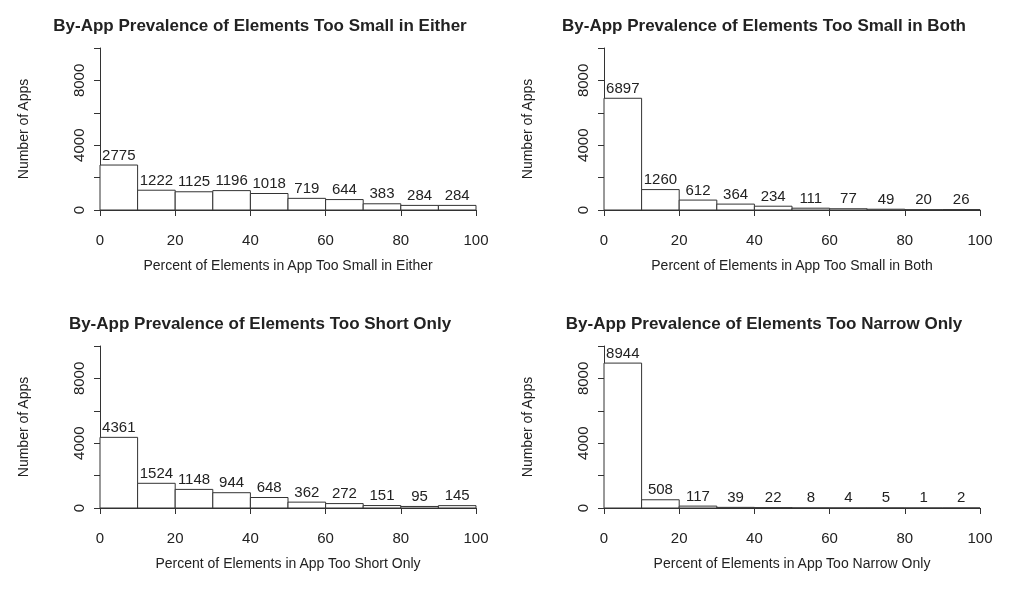  Describe the element at coordinates (288, 563) in the screenshot. I see `x-axis-title: Percent of Elements in App Too Short Only` at that location.